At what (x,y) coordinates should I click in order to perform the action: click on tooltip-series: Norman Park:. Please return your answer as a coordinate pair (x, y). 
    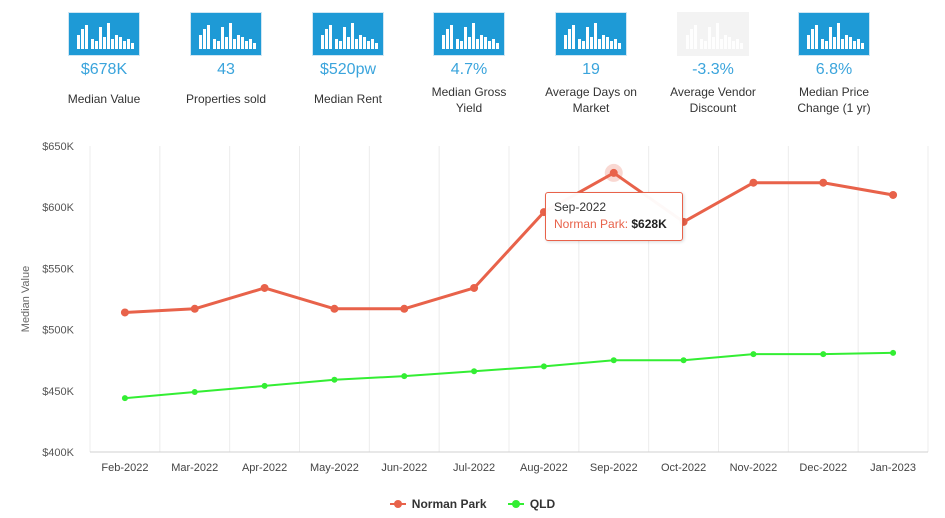
    Looking at the image, I should click on (591, 224).